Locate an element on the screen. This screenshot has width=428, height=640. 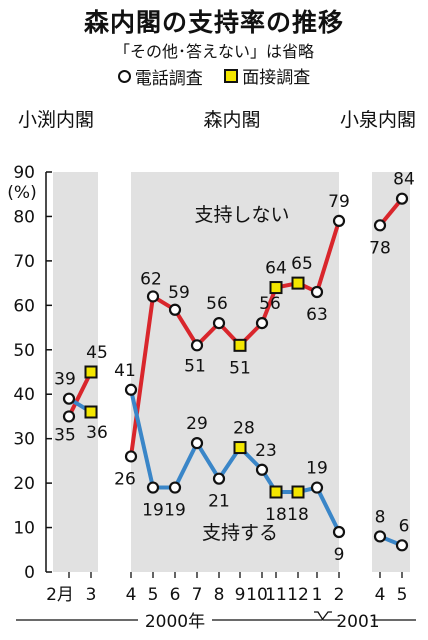
year-label: 2000年 is located at coordinates (175, 622).